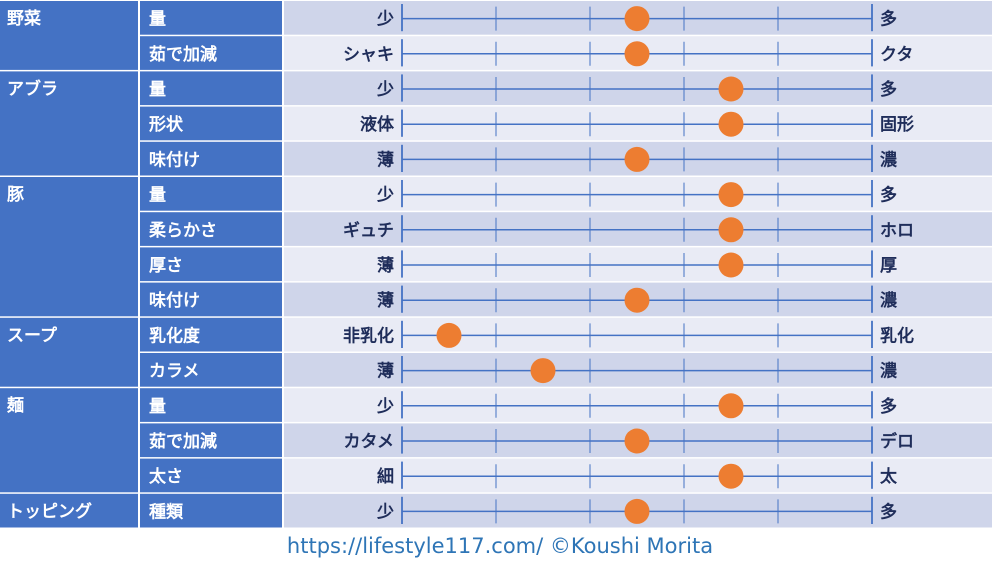 The width and height of the screenshot is (1000, 563). Describe the element at coordinates (897, 124) in the screenshot. I see `high-end-label: 固形` at that location.